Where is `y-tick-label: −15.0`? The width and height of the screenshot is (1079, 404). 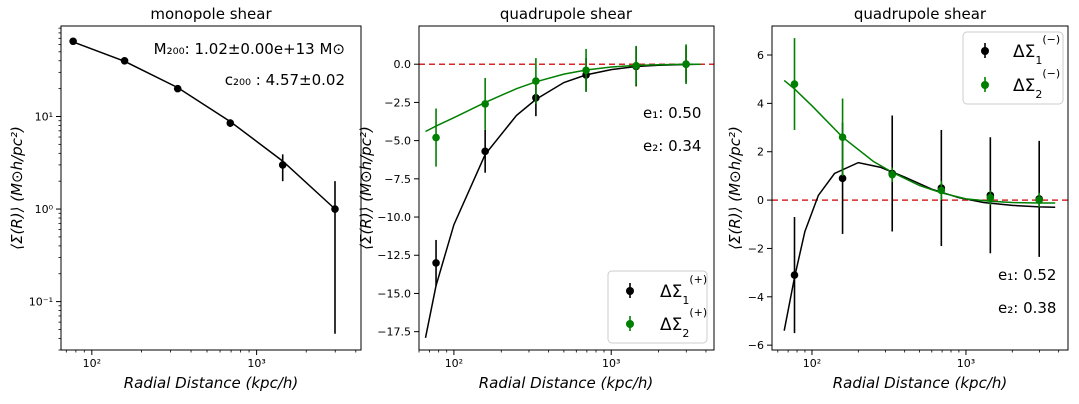 y-tick-label: −15.0 is located at coordinates (394, 293).